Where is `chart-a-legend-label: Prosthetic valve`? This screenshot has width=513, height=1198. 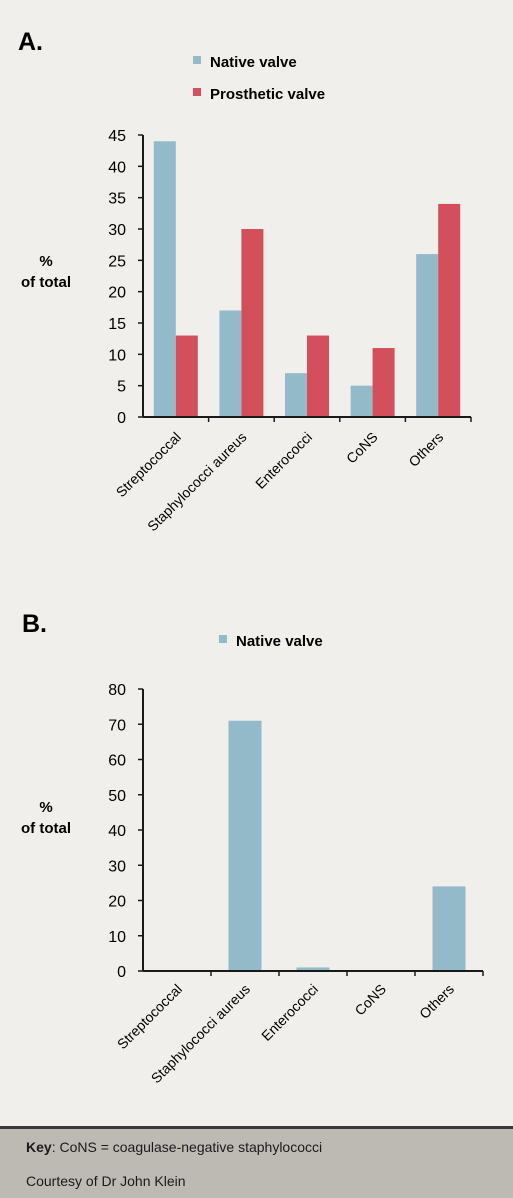 chart-a-legend-label: Prosthetic valve is located at coordinates (267, 94).